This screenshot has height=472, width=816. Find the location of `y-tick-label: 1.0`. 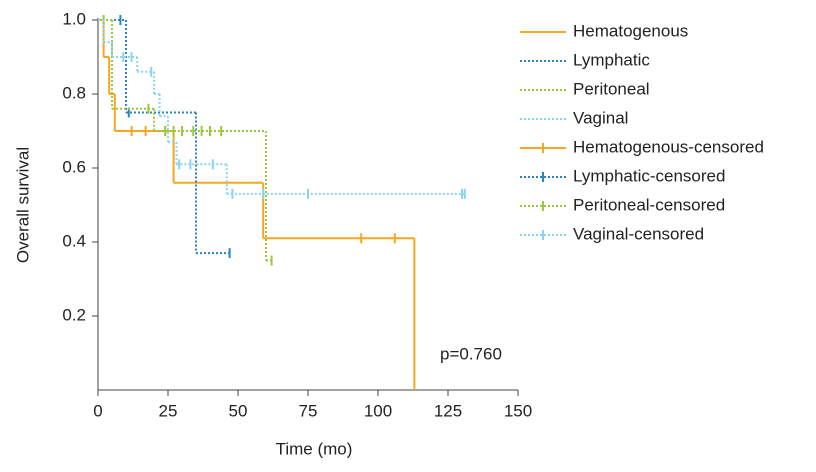

y-tick-label: 1.0 is located at coordinates (74, 18).